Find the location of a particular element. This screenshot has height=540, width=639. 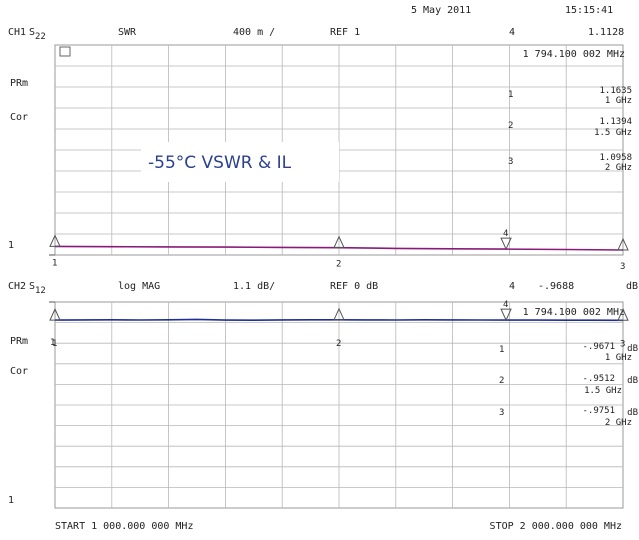

ch1-param: S is located at coordinates (32, 32).